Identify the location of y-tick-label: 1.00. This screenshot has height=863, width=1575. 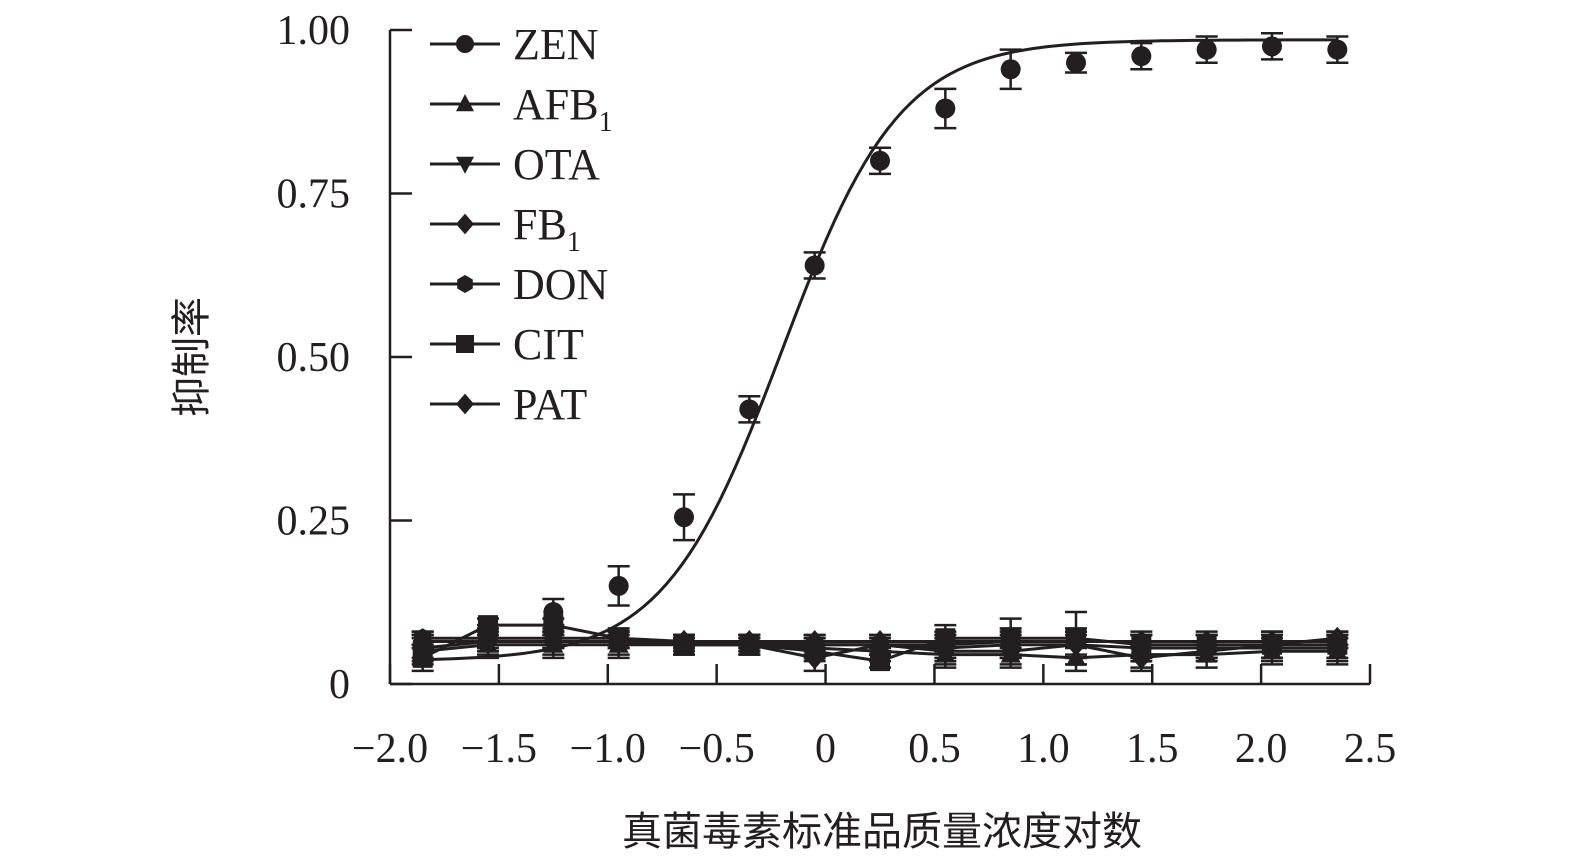
(314, 31).